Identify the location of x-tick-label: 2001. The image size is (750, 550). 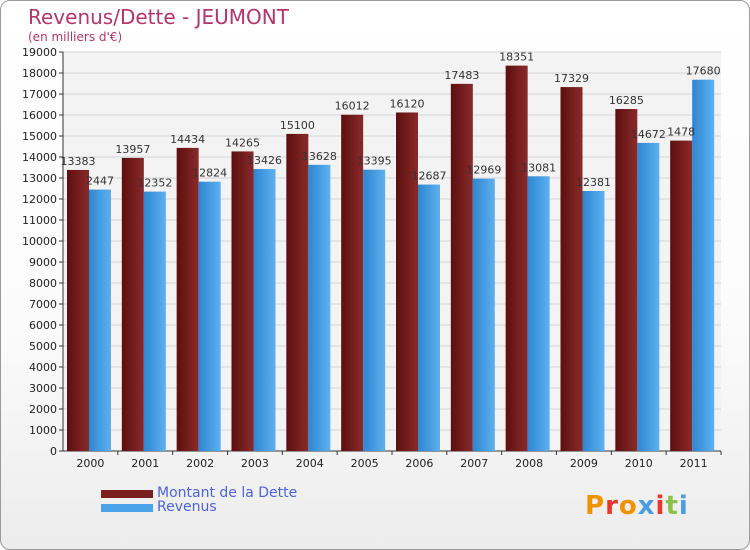
(145, 463).